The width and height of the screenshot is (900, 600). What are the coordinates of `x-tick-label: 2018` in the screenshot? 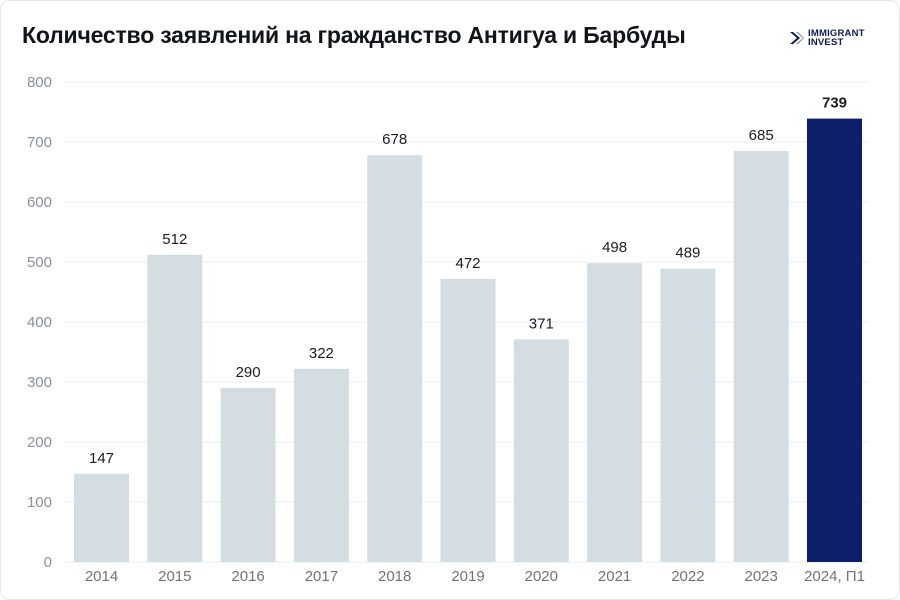 It's located at (394, 576).